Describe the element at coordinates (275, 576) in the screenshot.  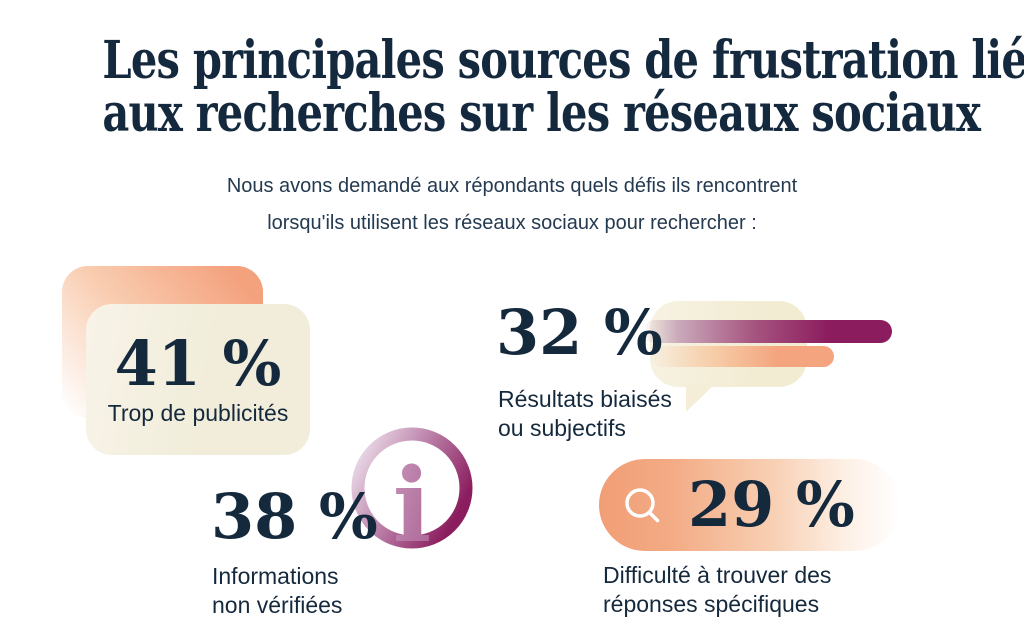
I see `stat-label-unverified-line1: Informations` at that location.